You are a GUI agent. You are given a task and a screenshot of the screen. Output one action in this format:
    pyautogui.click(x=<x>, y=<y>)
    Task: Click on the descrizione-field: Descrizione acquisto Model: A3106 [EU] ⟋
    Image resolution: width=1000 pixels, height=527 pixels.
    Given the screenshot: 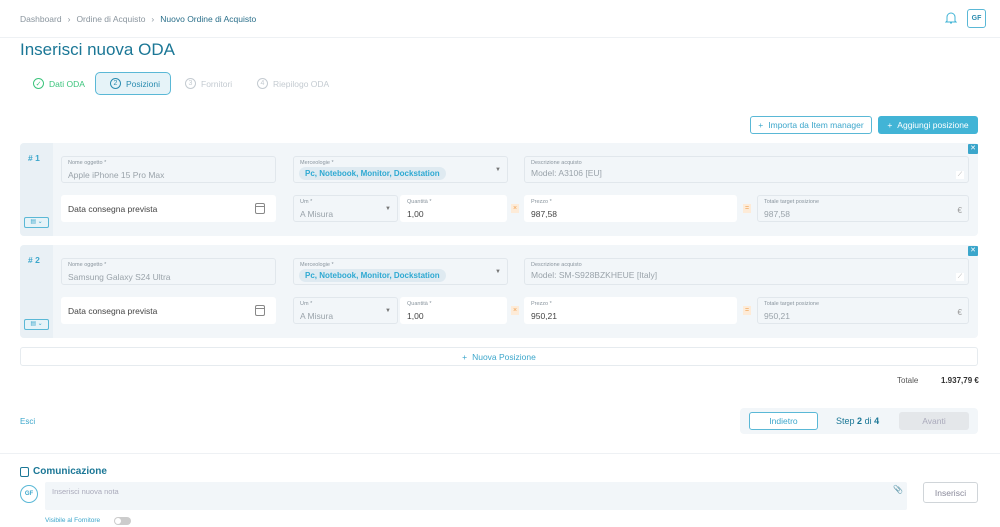 What is the action you would take?
    pyautogui.click(x=746, y=169)
    